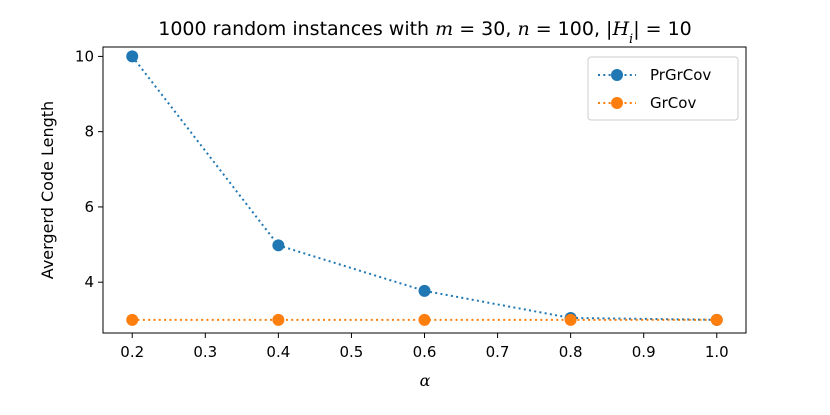 The height and width of the screenshot is (415, 830). What do you see at coordinates (717, 352) in the screenshot?
I see `x-tick-label: 1.0` at bounding box center [717, 352].